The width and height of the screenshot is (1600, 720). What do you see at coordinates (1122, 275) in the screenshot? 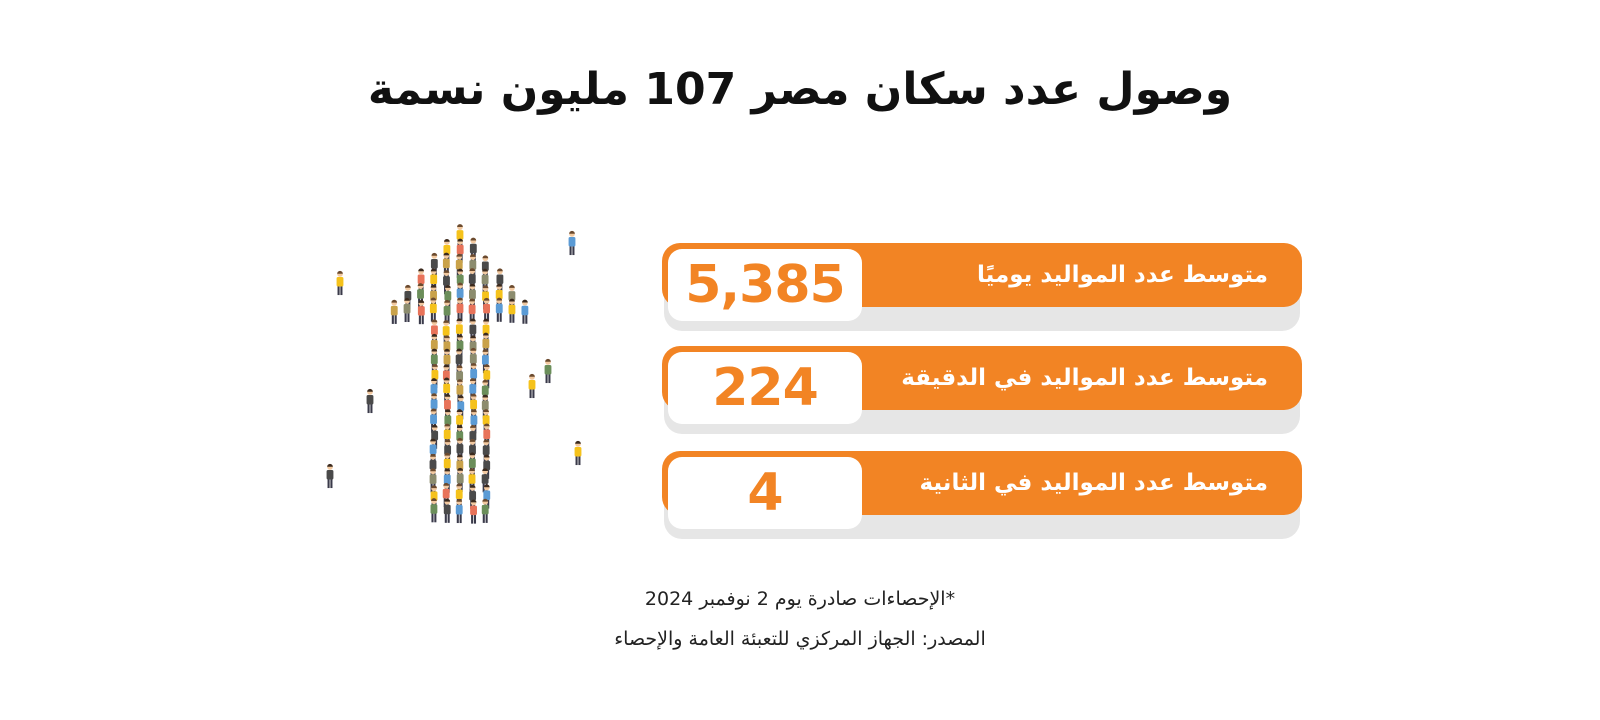
I see `stat-label: متوسط عدد المواليد يوميًا` at bounding box center [1122, 275].